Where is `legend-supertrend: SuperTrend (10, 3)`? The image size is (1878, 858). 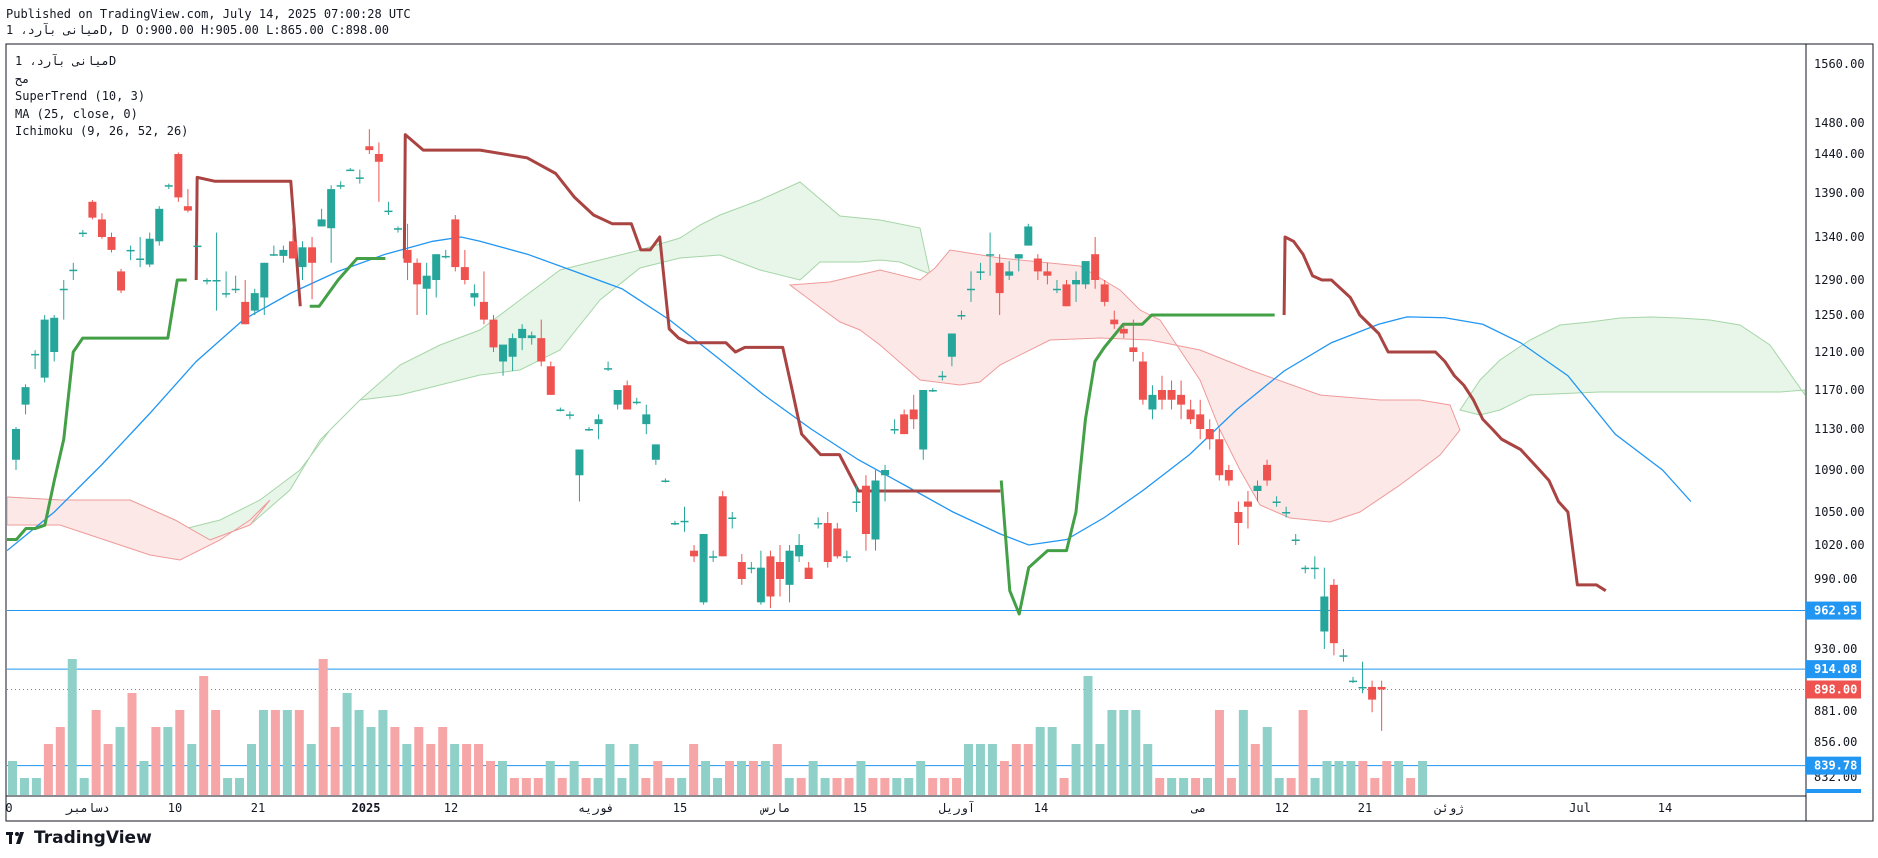
legend-supertrend: SuperTrend (10, 3) is located at coordinates (80, 96).